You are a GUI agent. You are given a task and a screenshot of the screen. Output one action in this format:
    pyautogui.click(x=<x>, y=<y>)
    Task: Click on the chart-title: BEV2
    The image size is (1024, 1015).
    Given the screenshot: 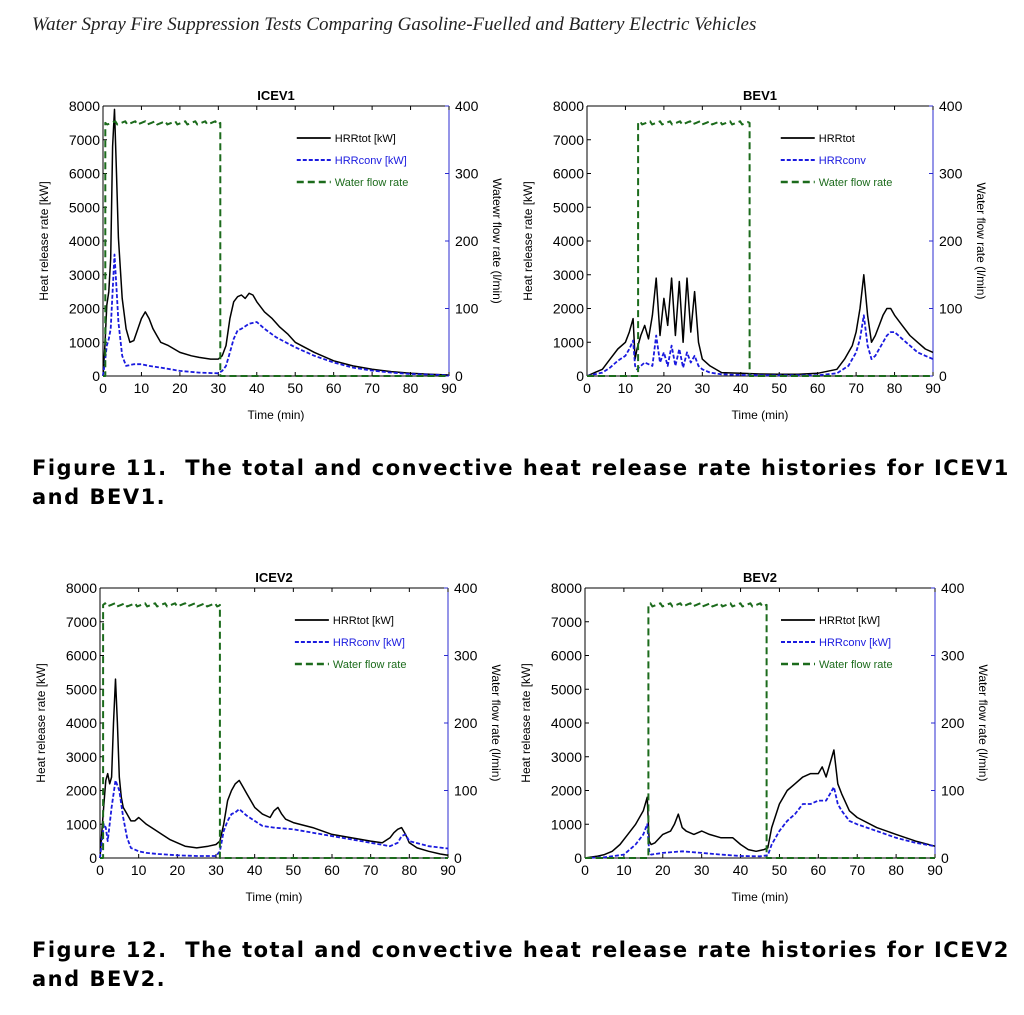 What is the action you would take?
    pyautogui.click(x=760, y=577)
    